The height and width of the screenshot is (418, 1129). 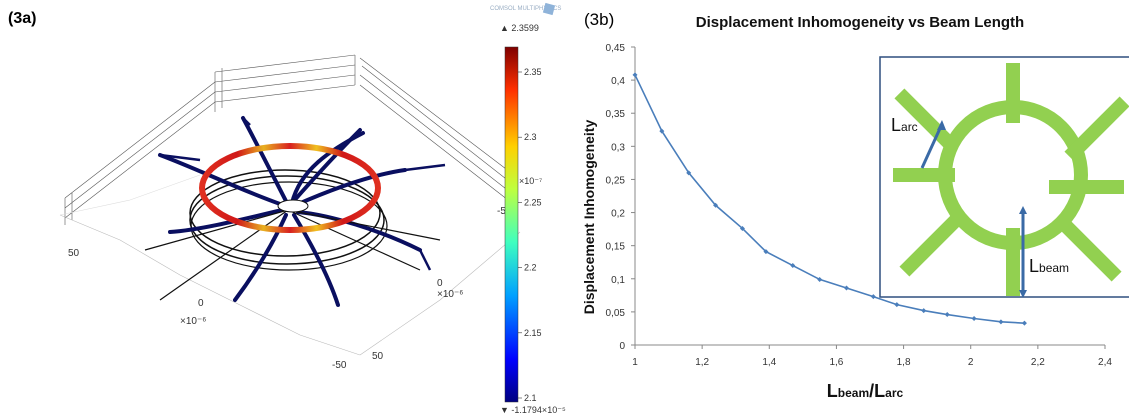 I want to click on x-tick-label: 2,4, so click(x=1105, y=362).